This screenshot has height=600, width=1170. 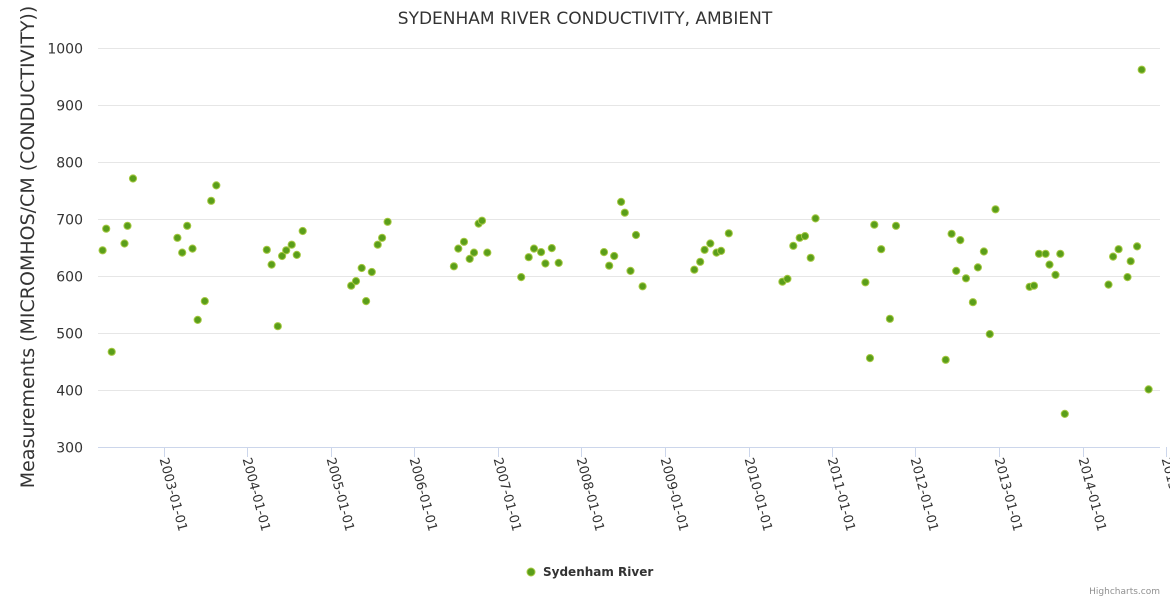 What do you see at coordinates (1124, 592) in the screenshot?
I see `credits-link: Highcharts.com` at bounding box center [1124, 592].